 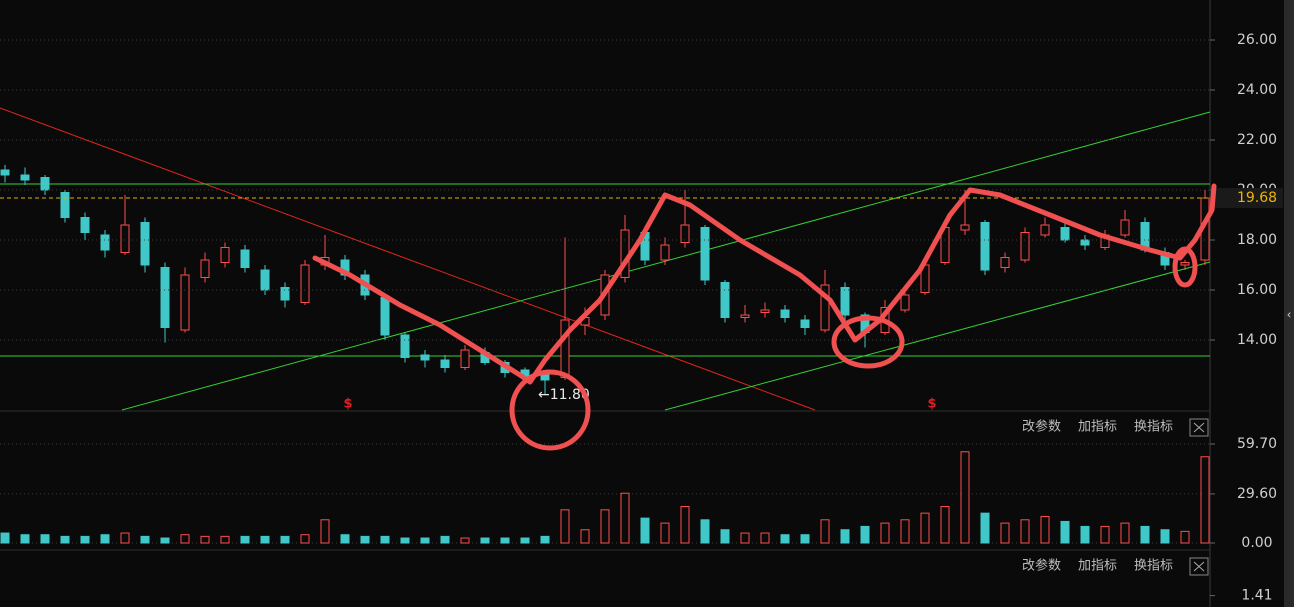 I want to click on close-icon, so click(x=1199, y=566).